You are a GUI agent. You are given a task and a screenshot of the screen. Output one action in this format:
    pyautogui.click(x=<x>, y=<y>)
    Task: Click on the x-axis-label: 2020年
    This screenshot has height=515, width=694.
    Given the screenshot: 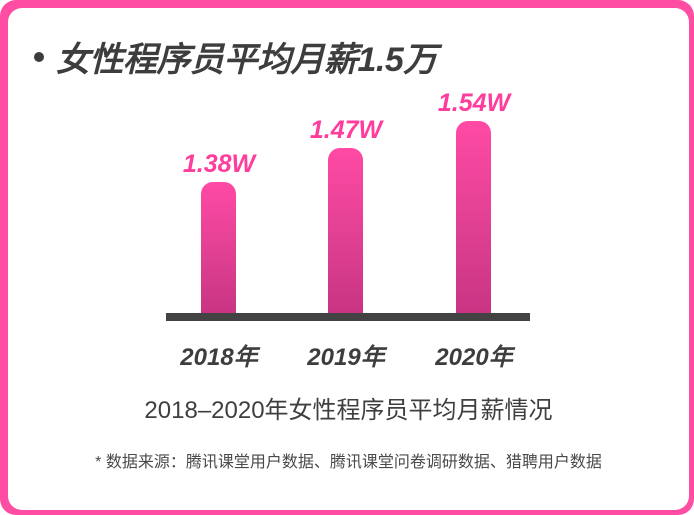 What is the action you would take?
    pyautogui.click(x=474, y=357)
    